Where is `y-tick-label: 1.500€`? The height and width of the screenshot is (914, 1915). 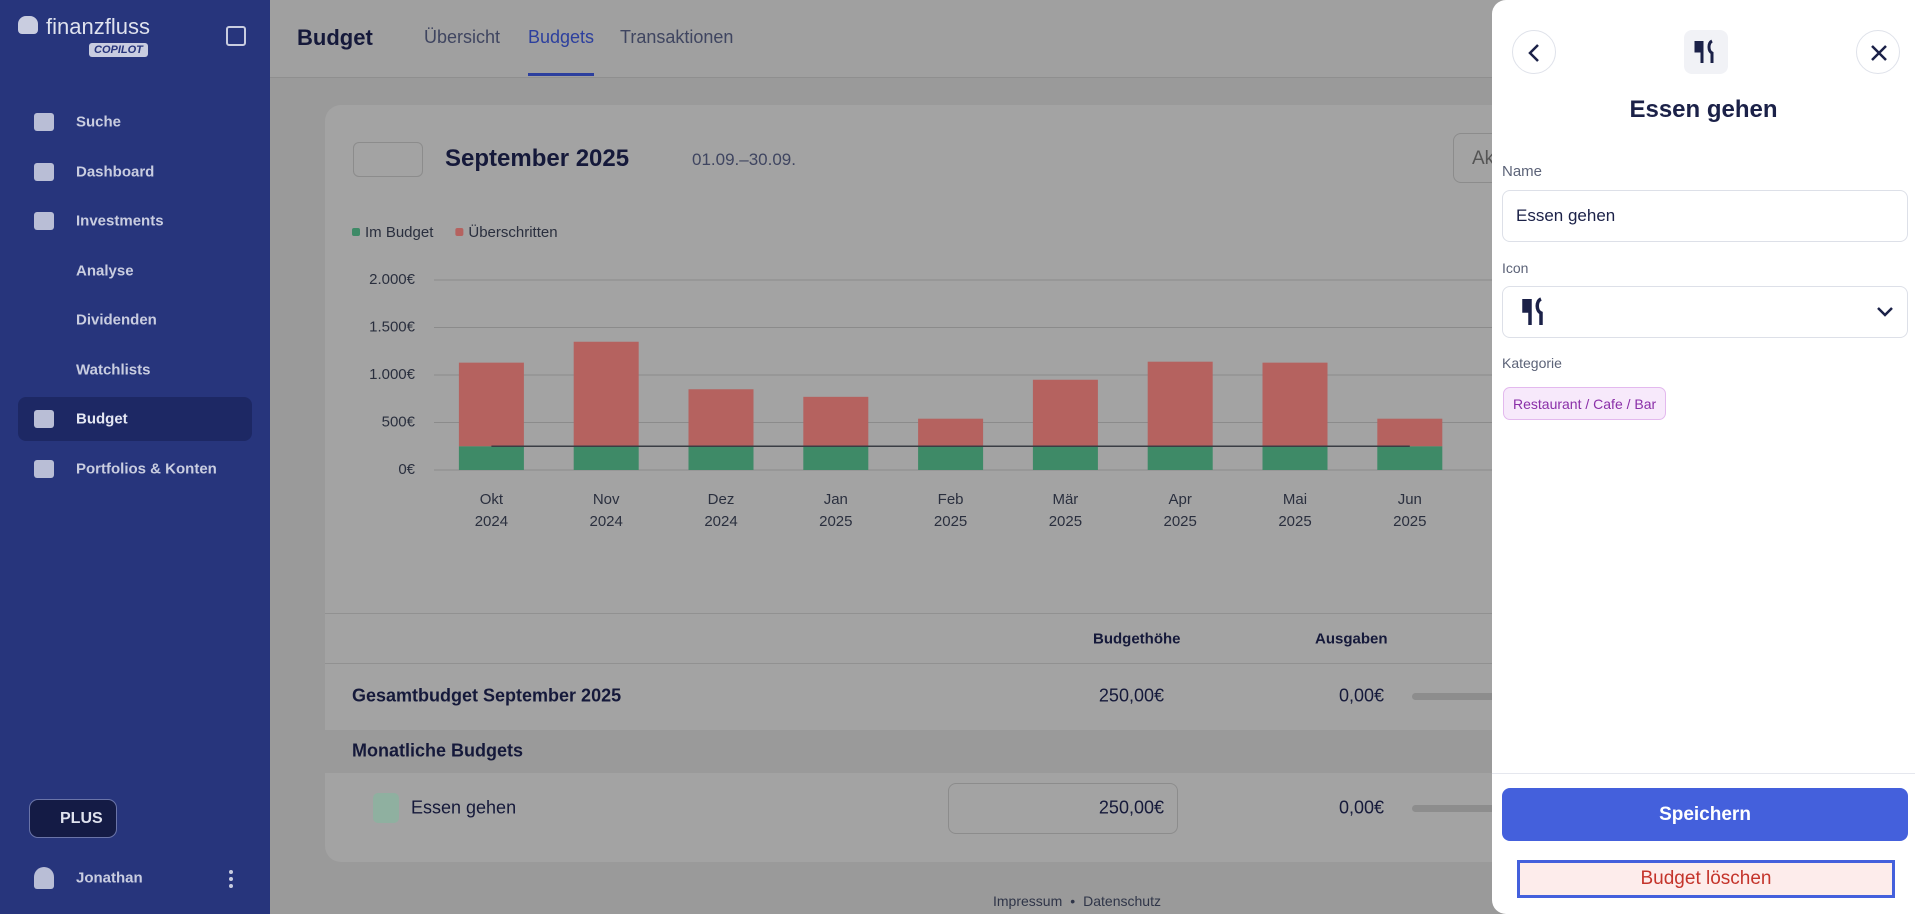 y-tick-label: 1.500€ is located at coordinates (392, 326).